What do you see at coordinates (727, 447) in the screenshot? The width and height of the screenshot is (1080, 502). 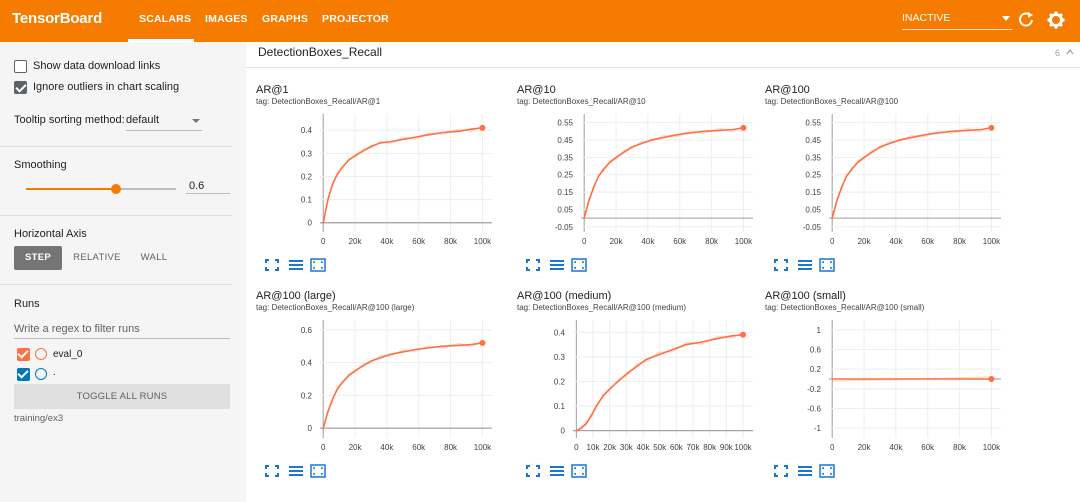 I see `x-tick-label: 90k` at bounding box center [727, 447].